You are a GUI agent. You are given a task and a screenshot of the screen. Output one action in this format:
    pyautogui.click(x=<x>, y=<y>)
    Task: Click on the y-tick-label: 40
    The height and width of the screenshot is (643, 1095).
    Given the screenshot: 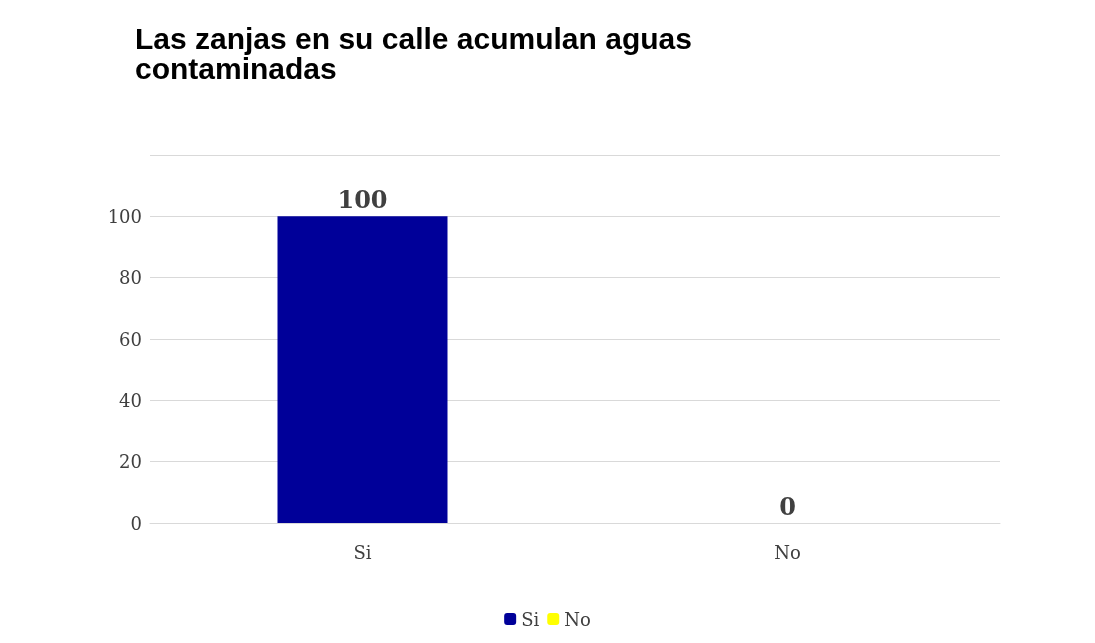 What is the action you would take?
    pyautogui.click(x=130, y=400)
    